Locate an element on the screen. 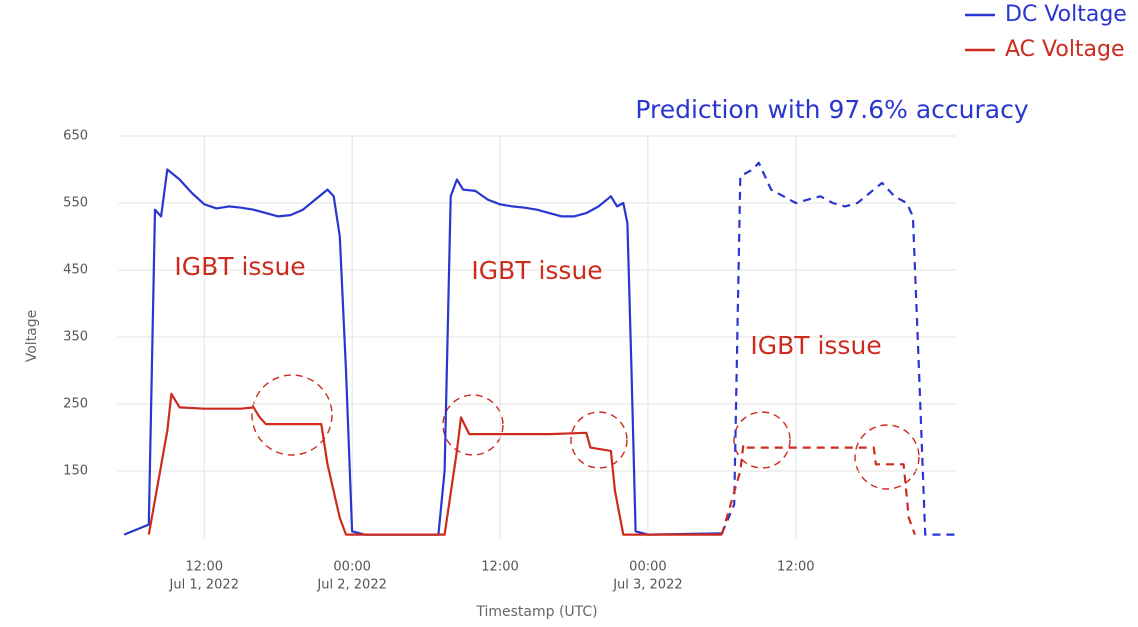  y-tick-label: 650 is located at coordinates (75, 136).